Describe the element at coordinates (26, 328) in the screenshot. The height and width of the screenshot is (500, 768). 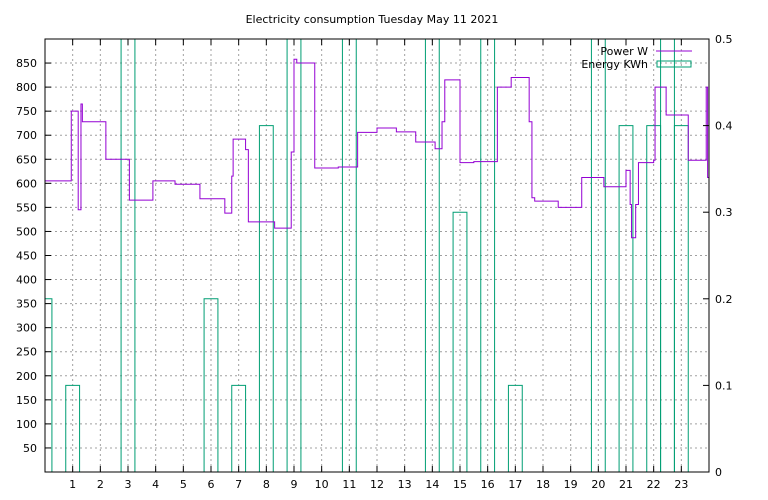
I see `y-left-tick-label: 300` at that location.